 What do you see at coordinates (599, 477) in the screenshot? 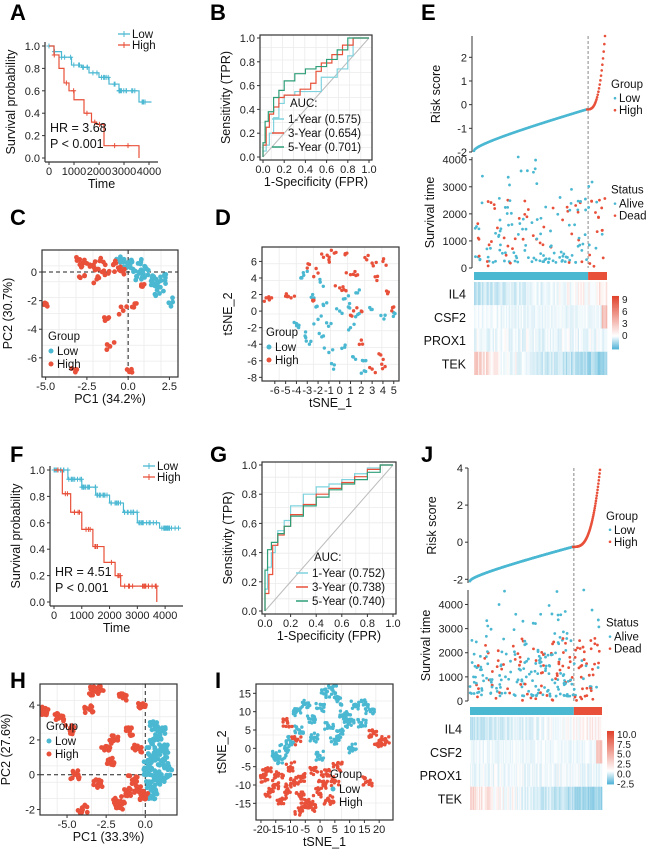
I see `risk-score-point` at bounding box center [599, 477].